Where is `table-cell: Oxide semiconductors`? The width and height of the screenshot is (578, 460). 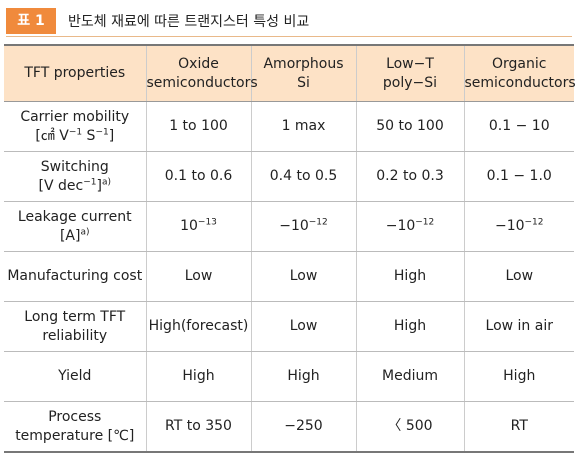
table-cell: Oxide semiconductors is located at coordinates (201, 73).